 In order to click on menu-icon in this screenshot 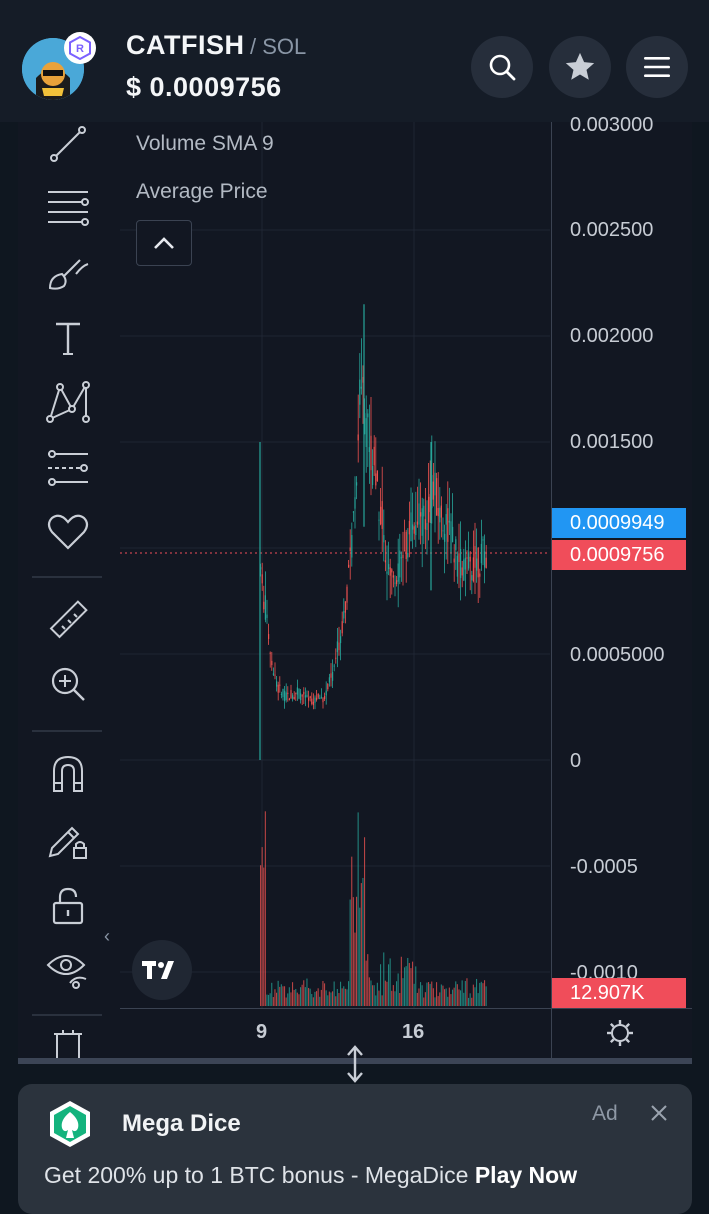, I will do `click(657, 67)`.